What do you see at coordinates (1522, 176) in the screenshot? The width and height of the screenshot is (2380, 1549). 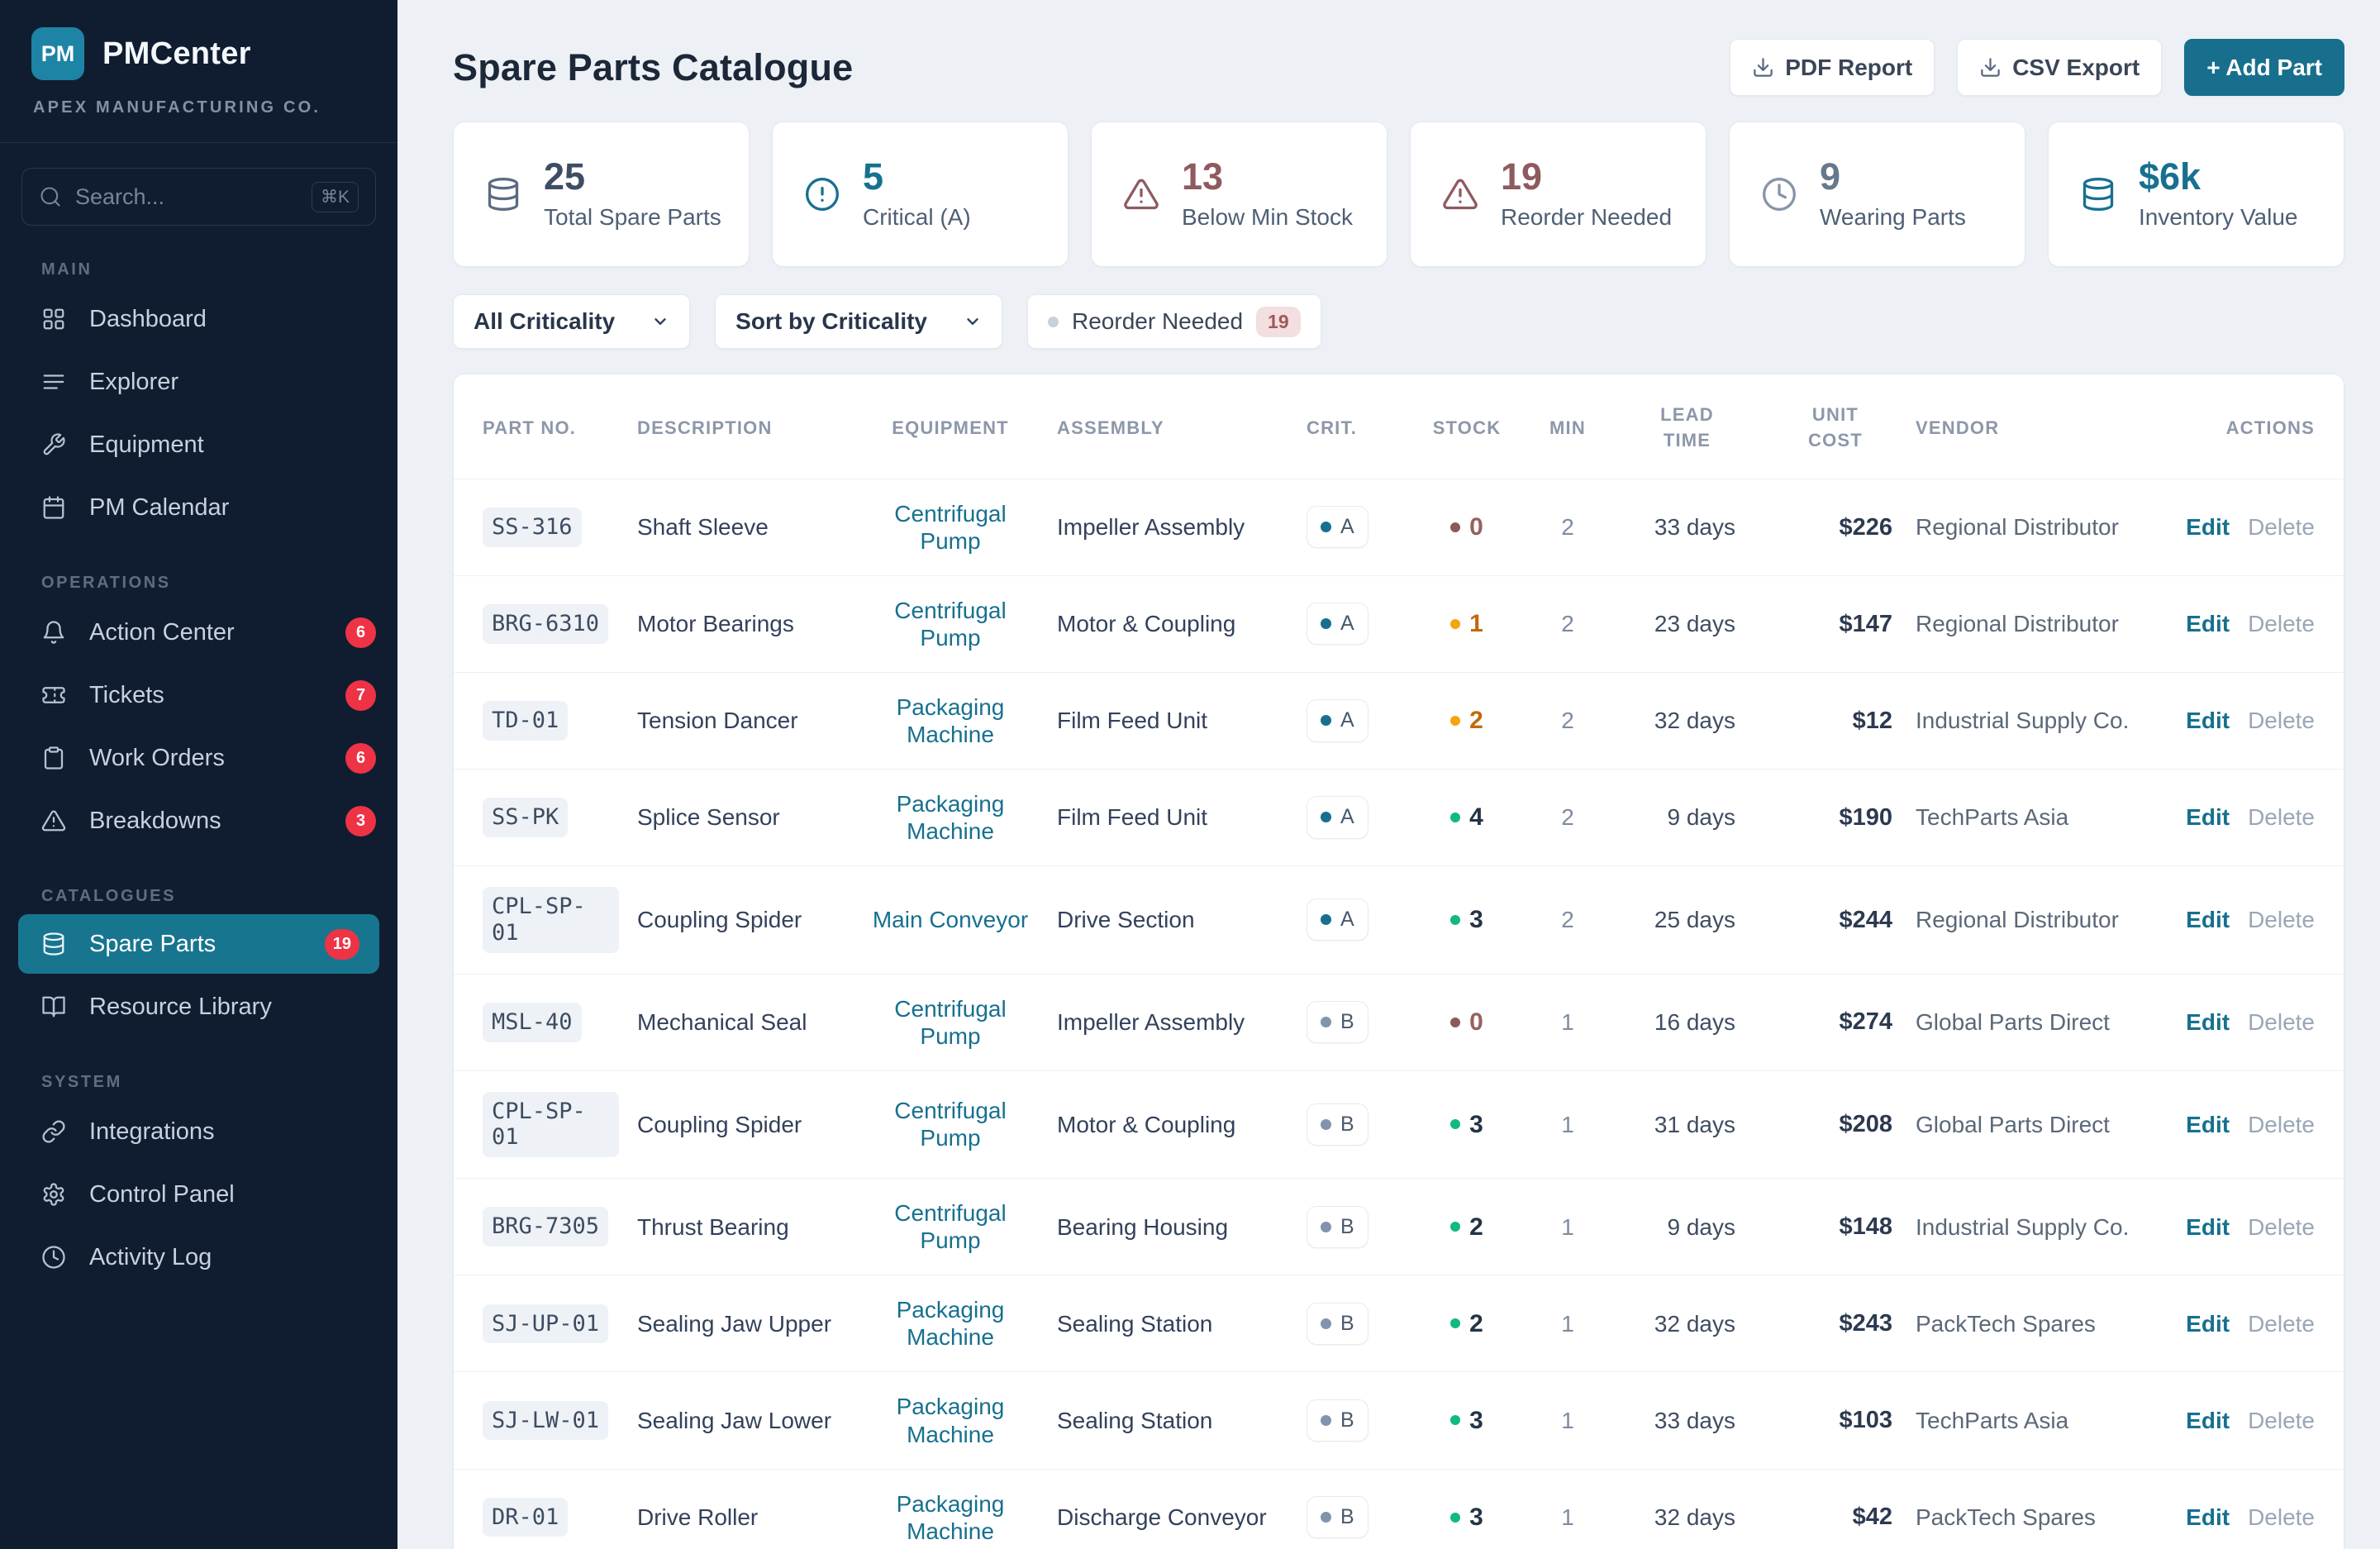 I see `stat-value: 19` at bounding box center [1522, 176].